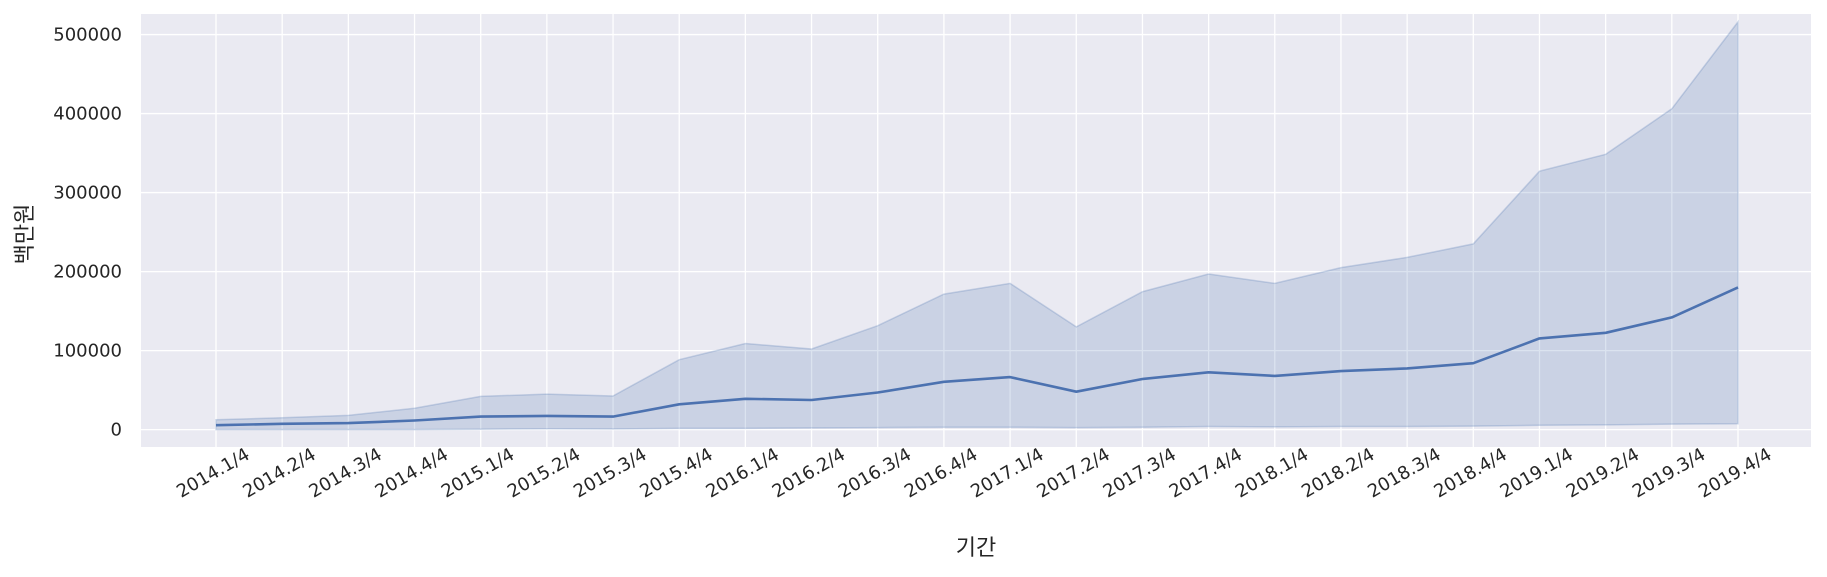  I want to click on x-tick-label: 2016.3/4, so click(875, 473).